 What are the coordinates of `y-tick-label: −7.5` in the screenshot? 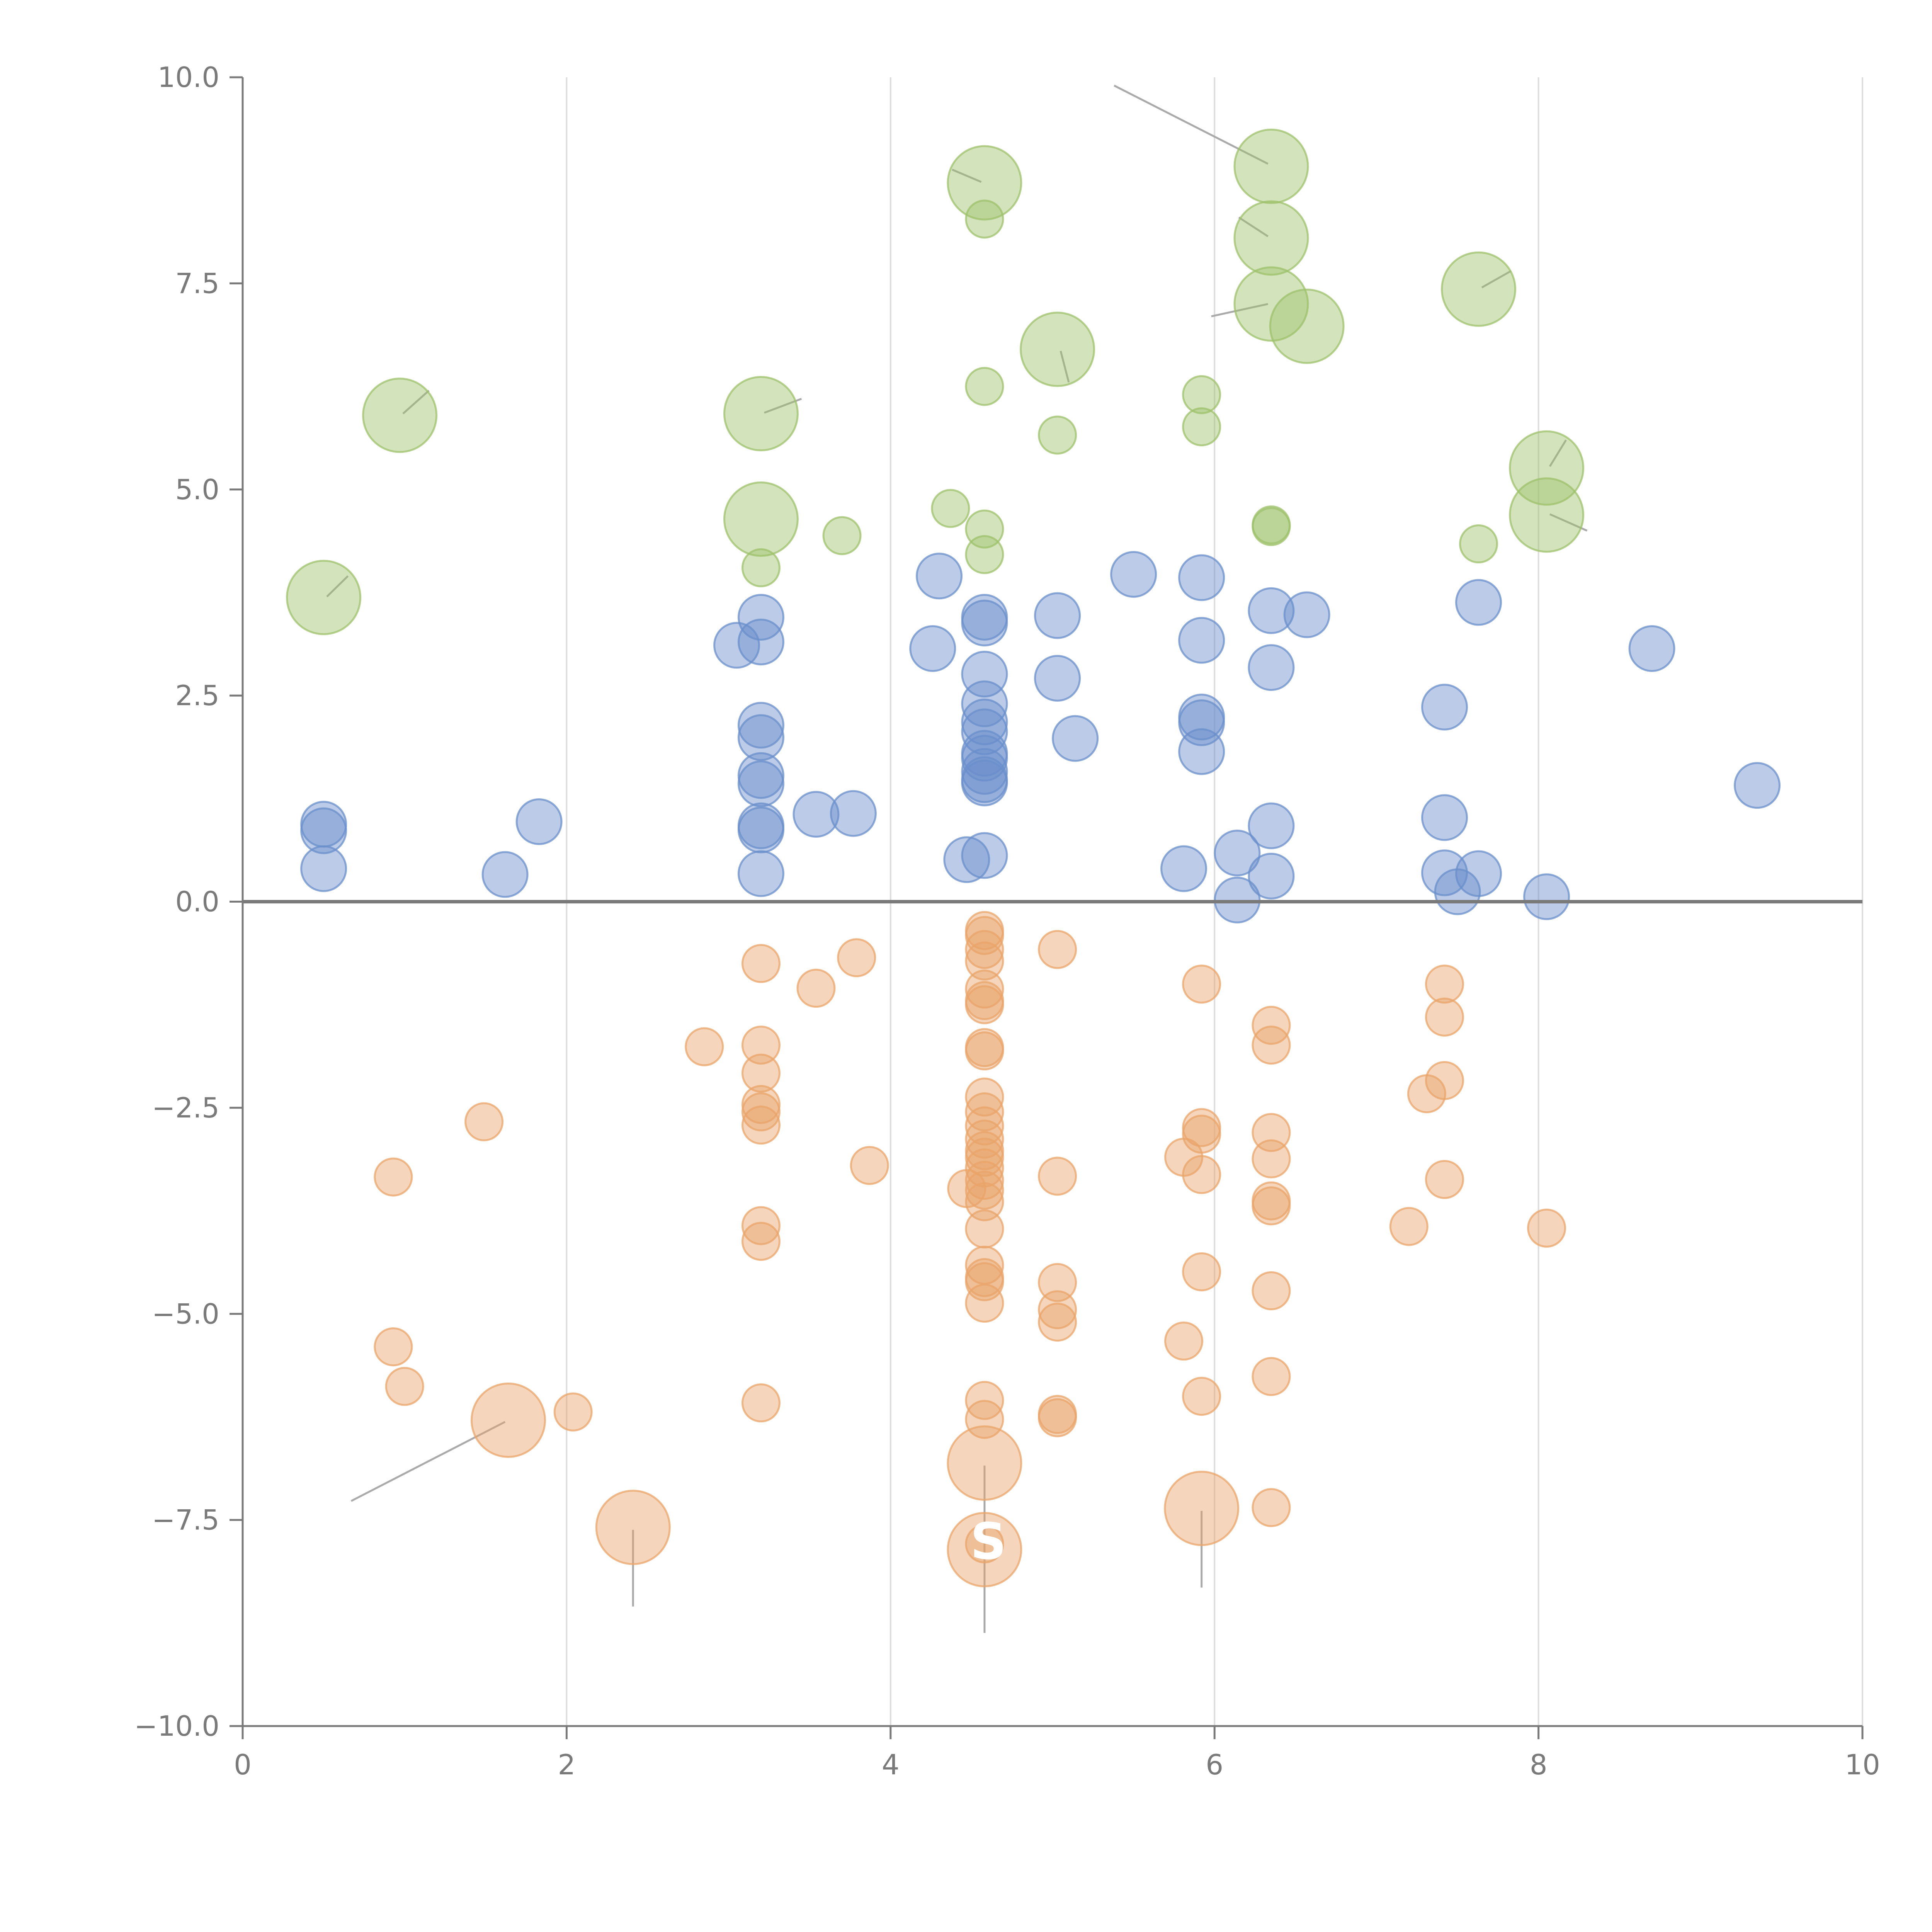 It's located at (185, 1520).